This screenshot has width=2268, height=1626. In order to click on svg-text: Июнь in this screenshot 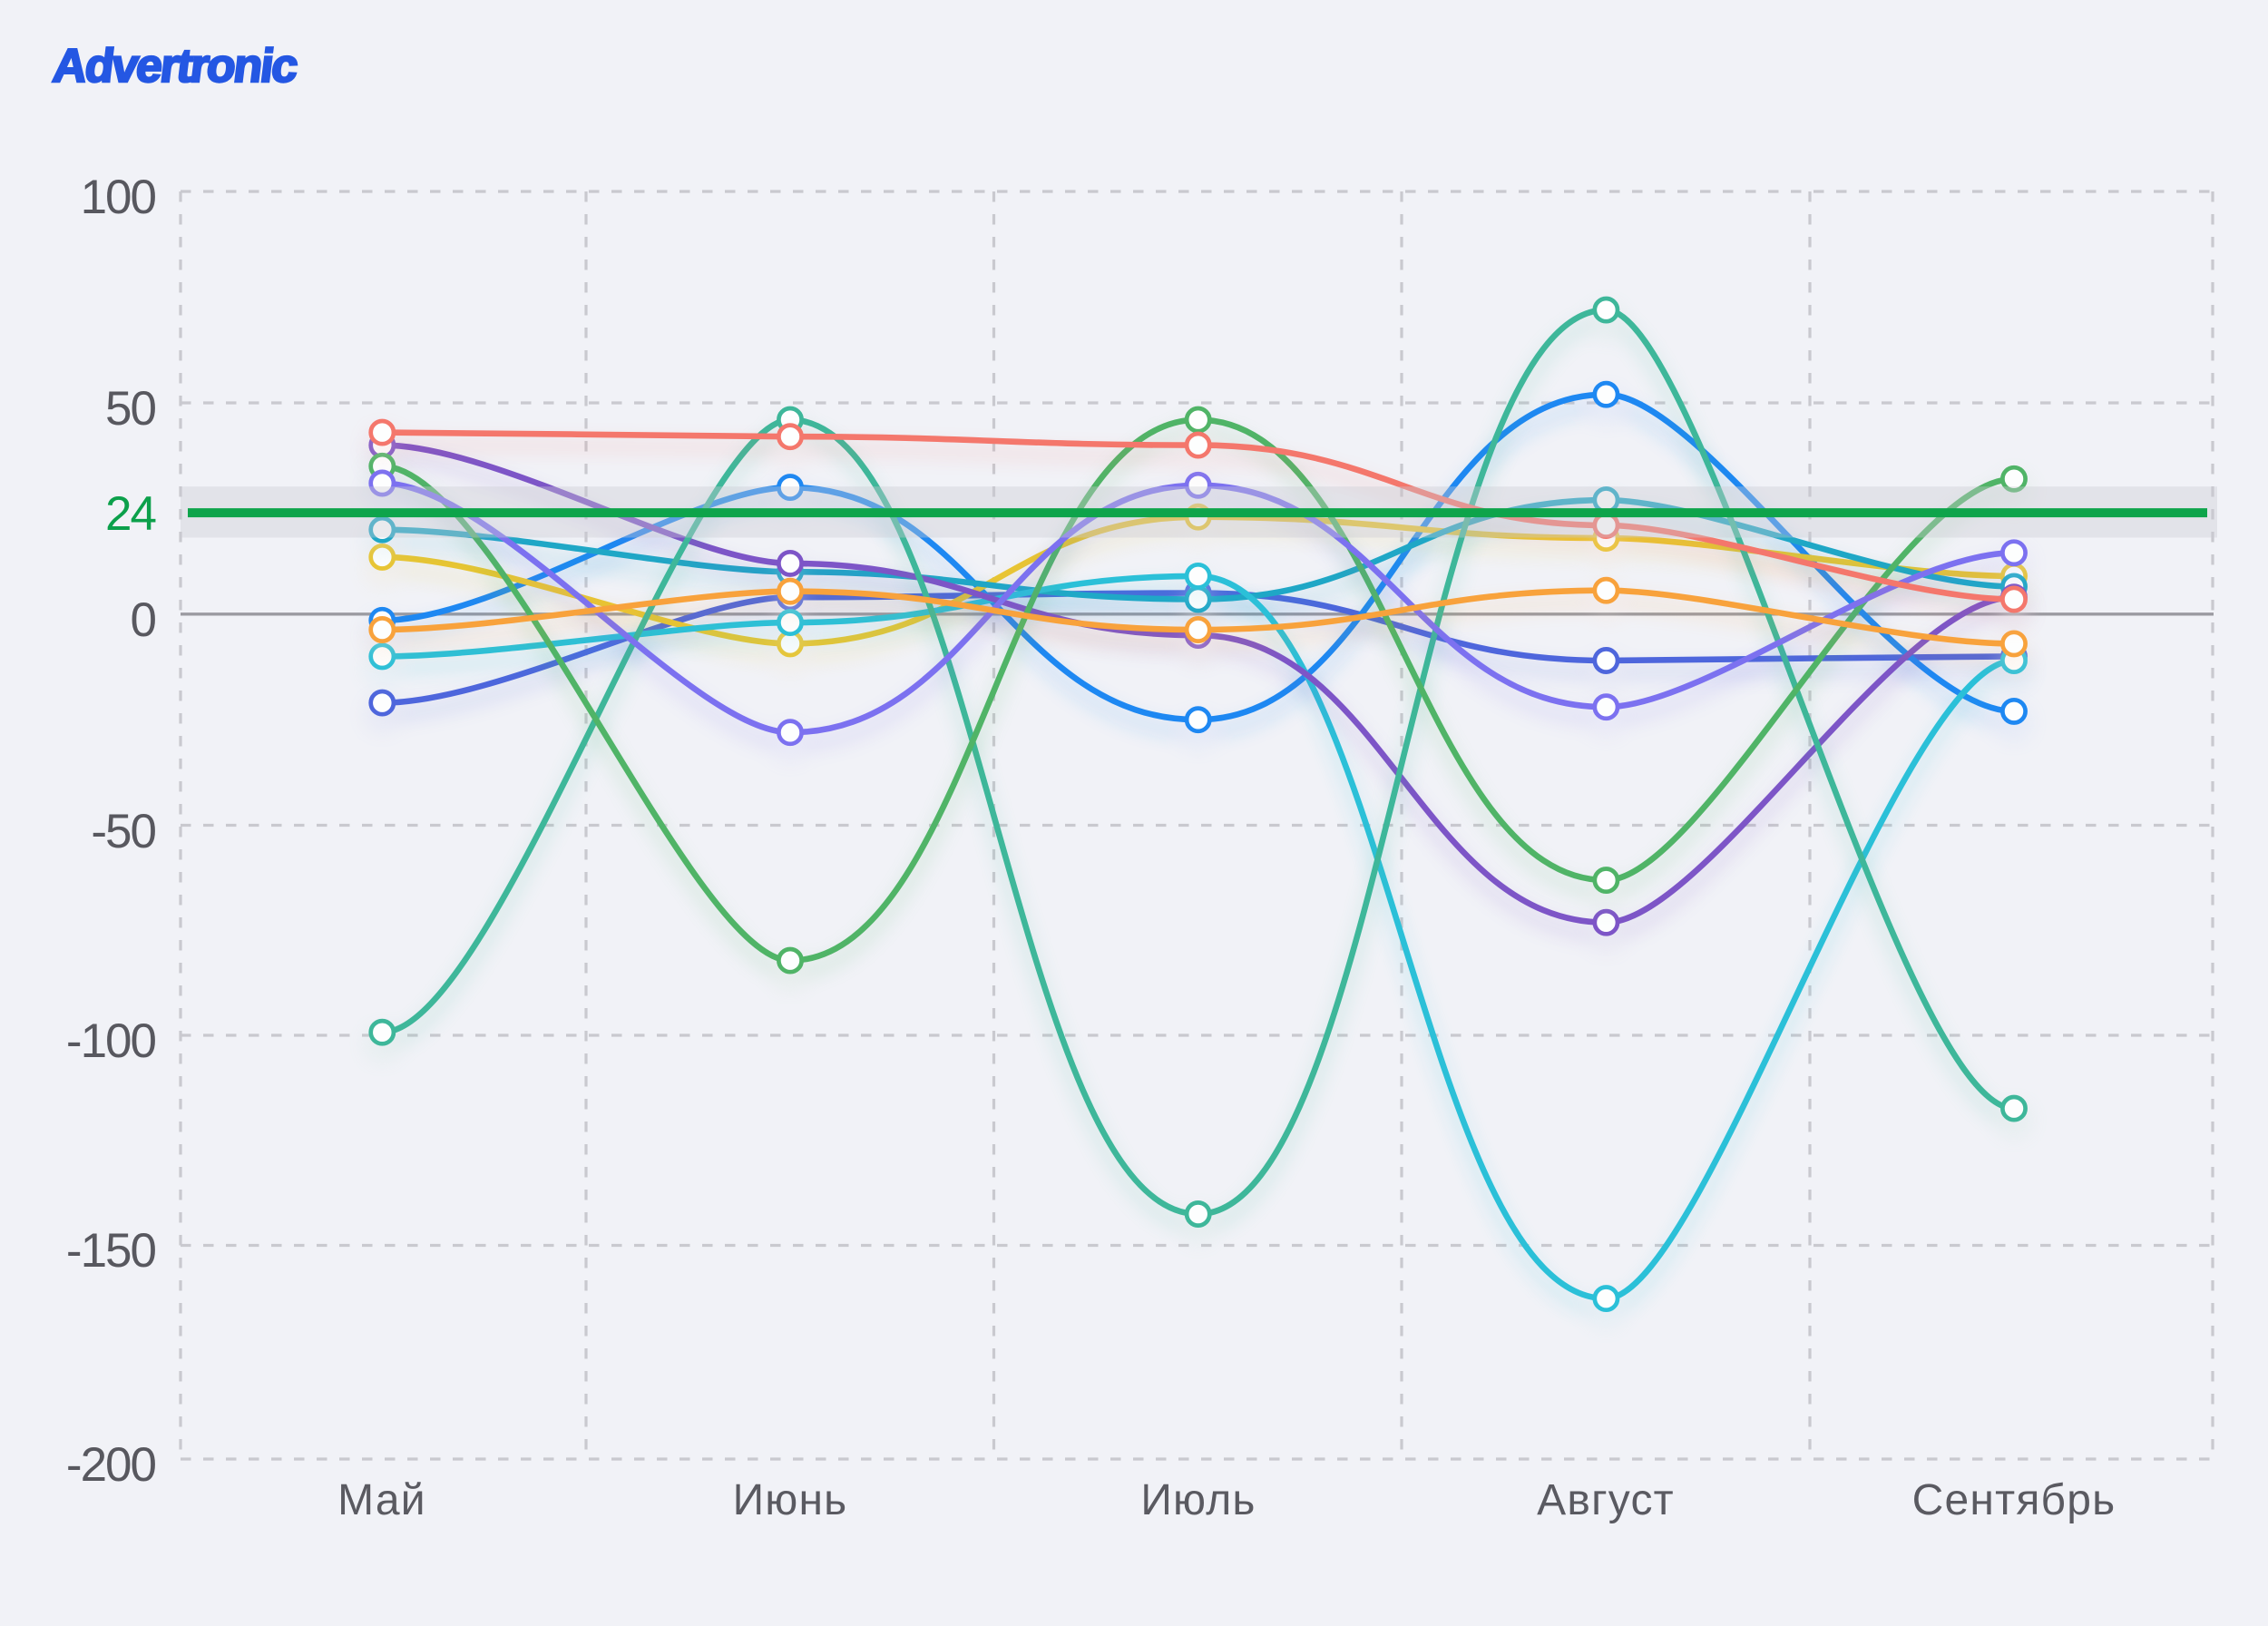, I will do `click(791, 1500)`.